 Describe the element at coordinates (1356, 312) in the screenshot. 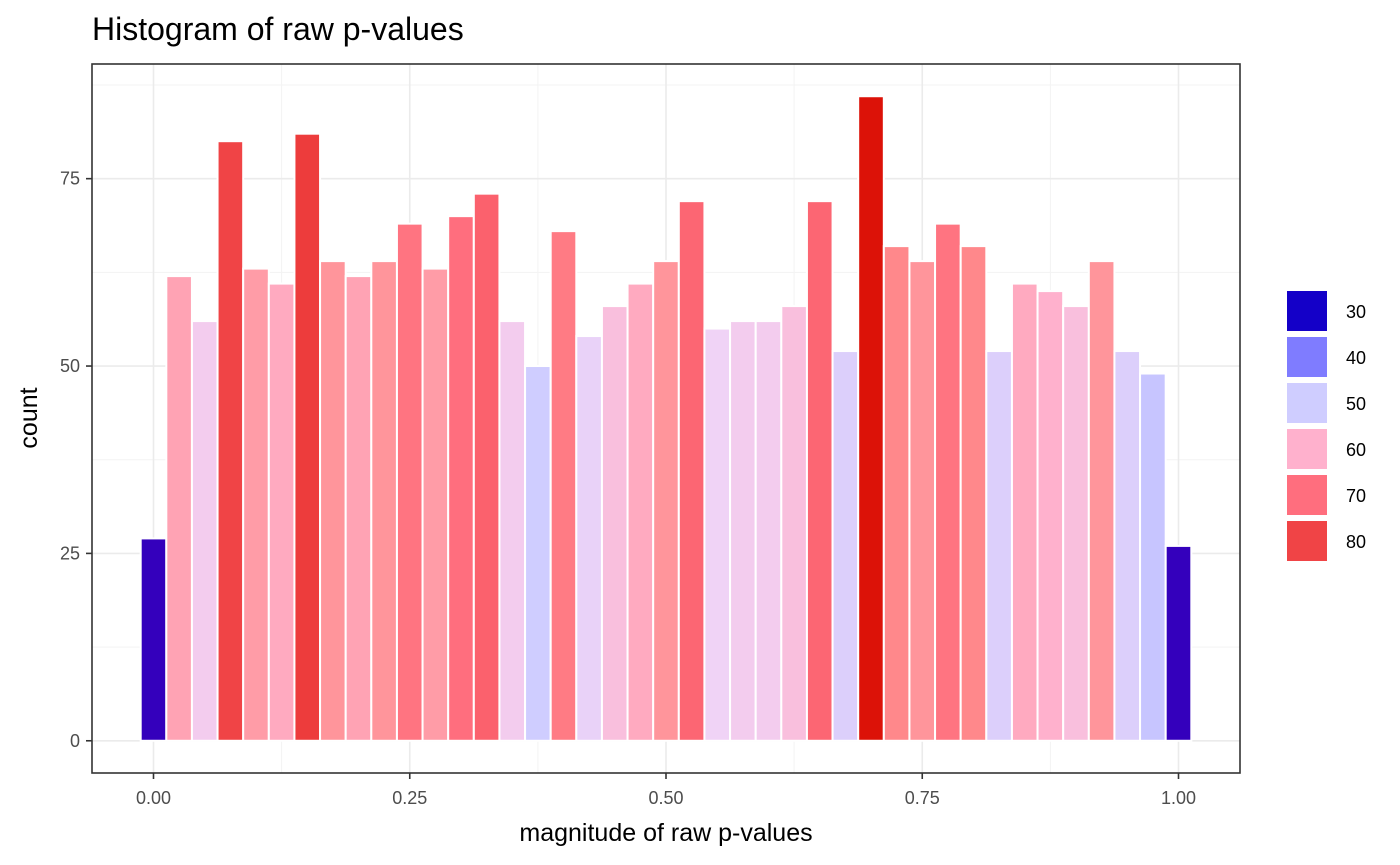

I see `legend-label: 30` at that location.